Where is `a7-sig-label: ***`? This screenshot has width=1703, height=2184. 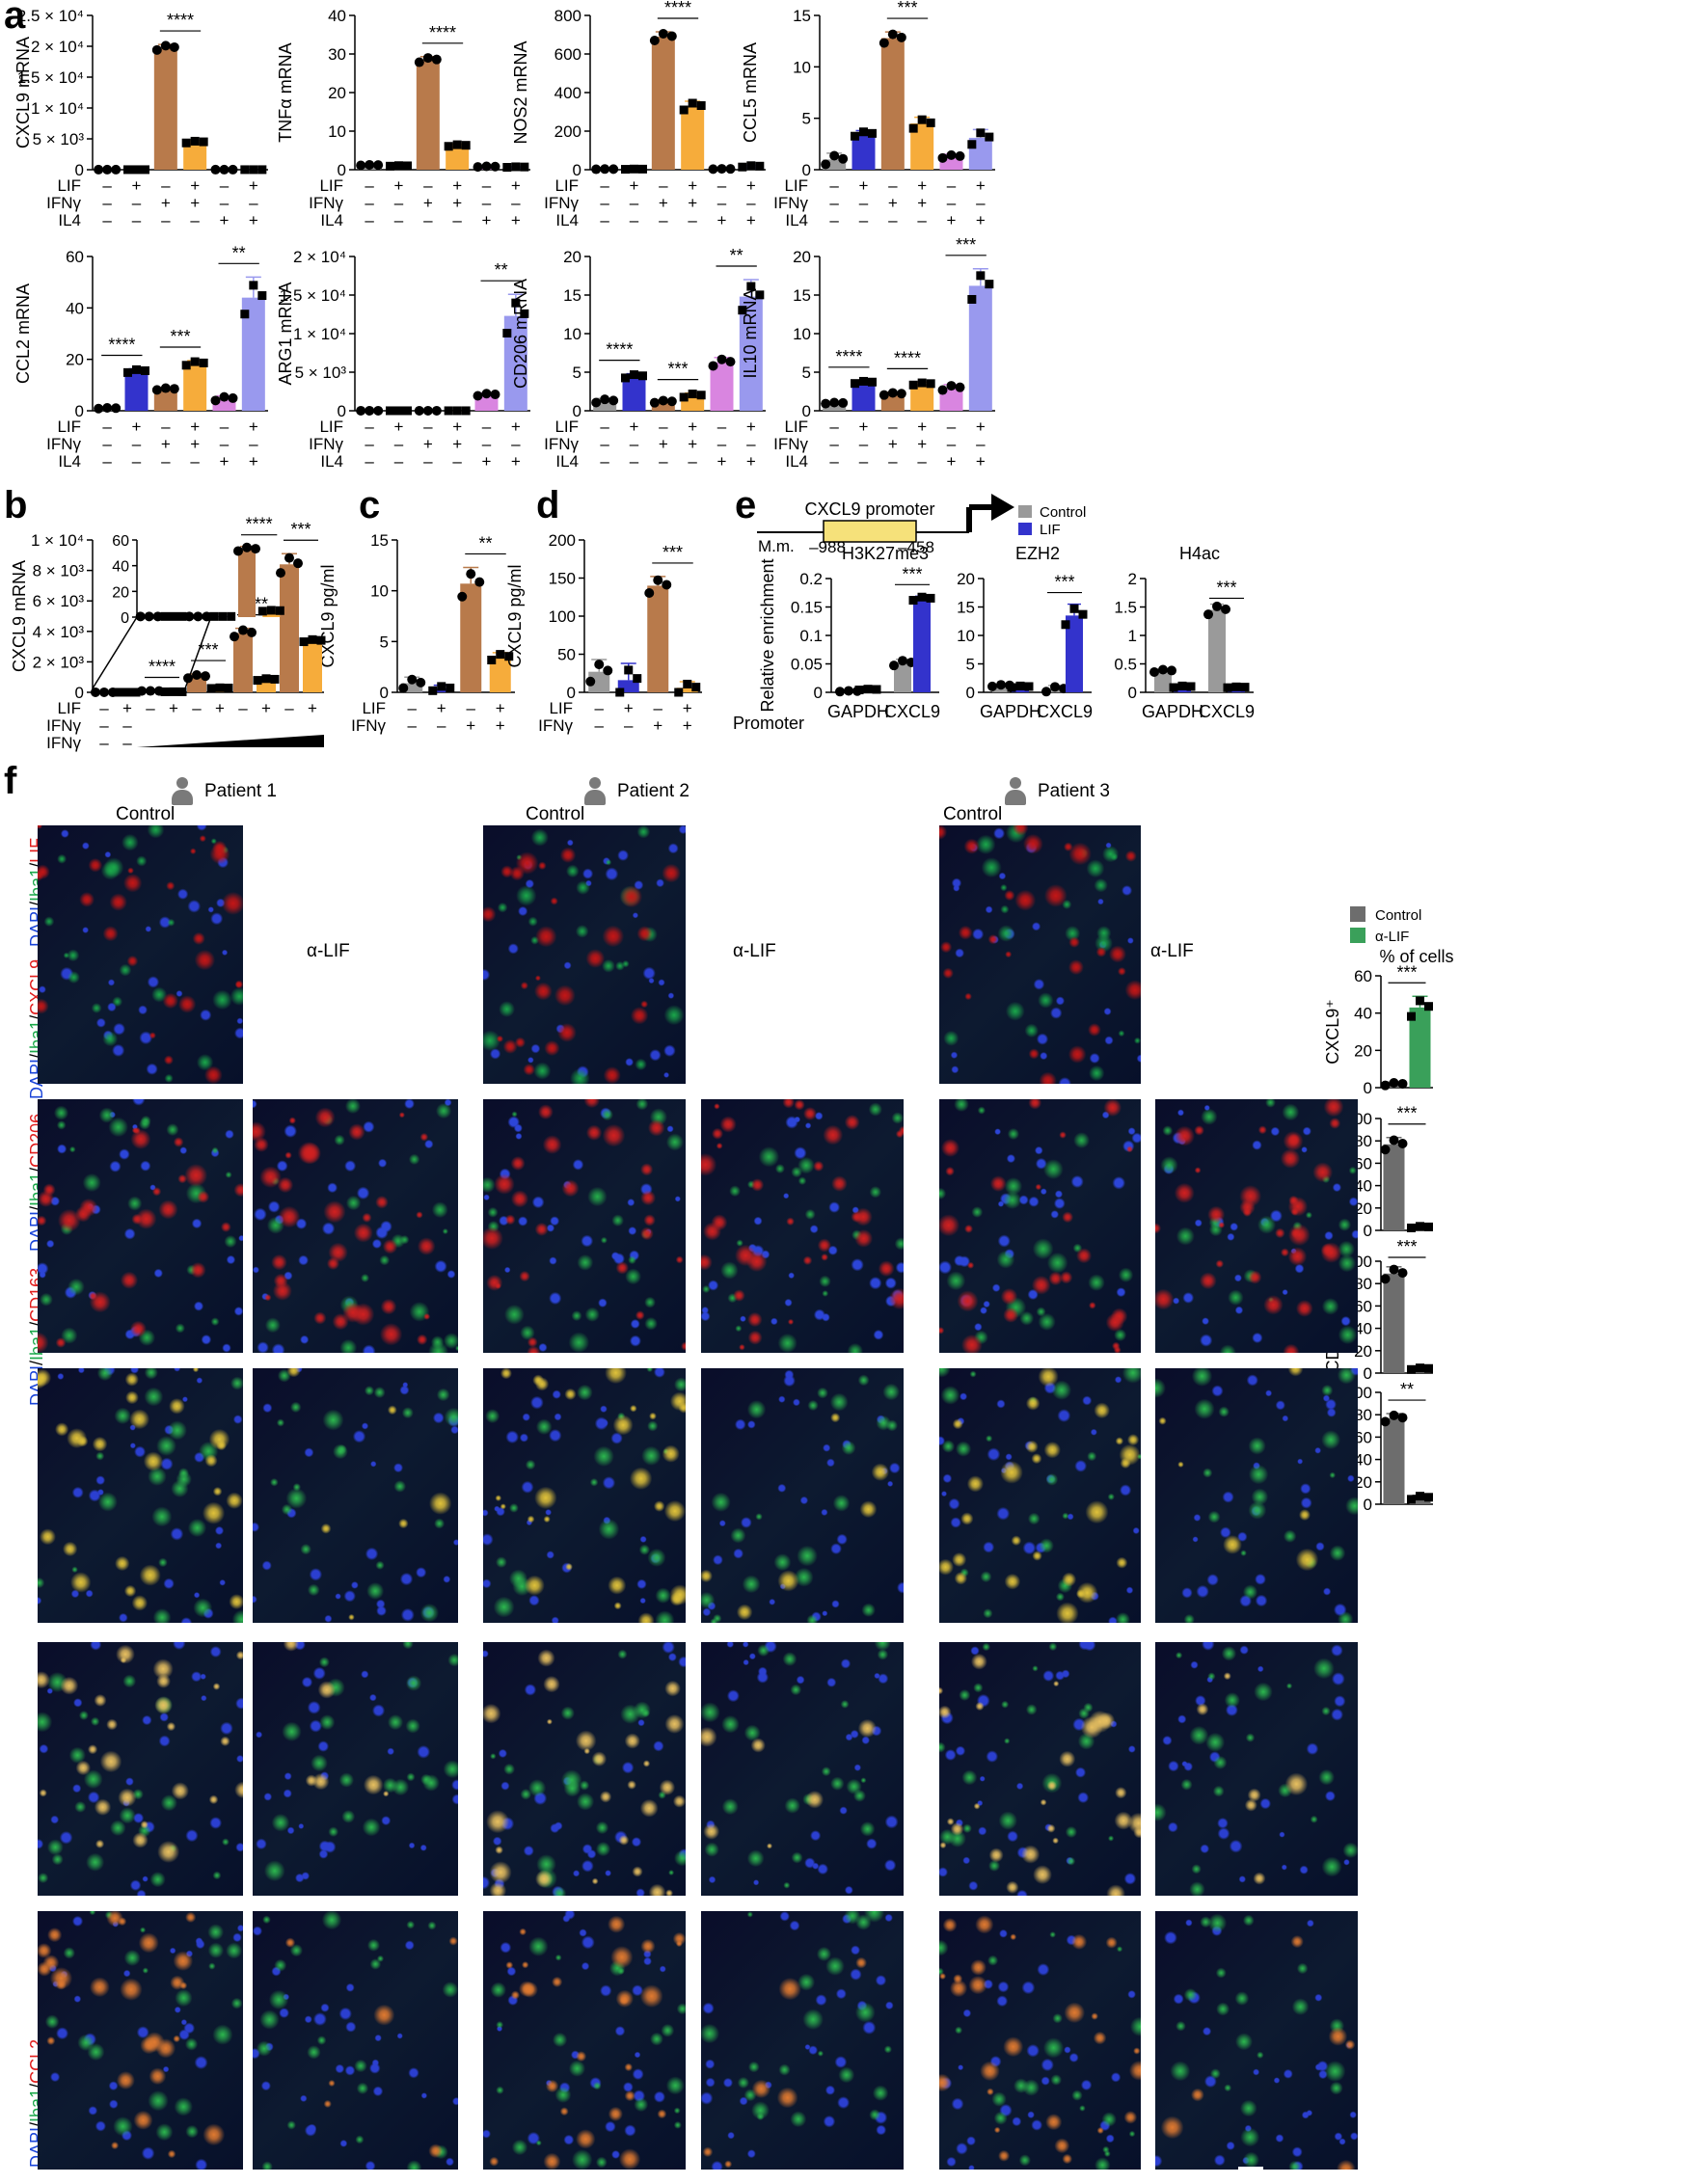
a7-sig-label: *** is located at coordinates (677, 369).